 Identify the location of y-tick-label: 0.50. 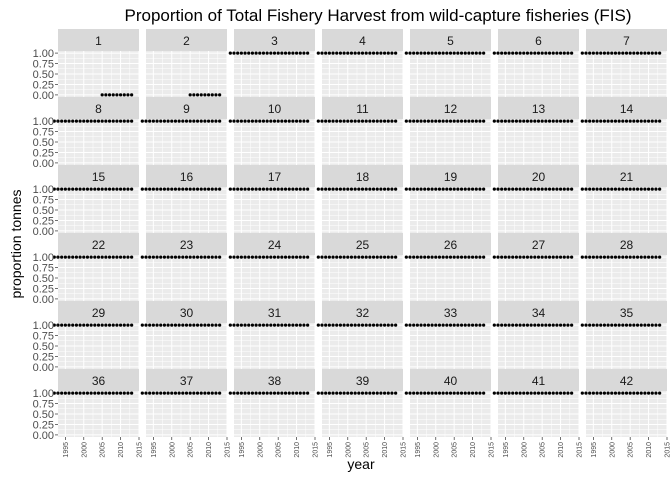
(43, 415).